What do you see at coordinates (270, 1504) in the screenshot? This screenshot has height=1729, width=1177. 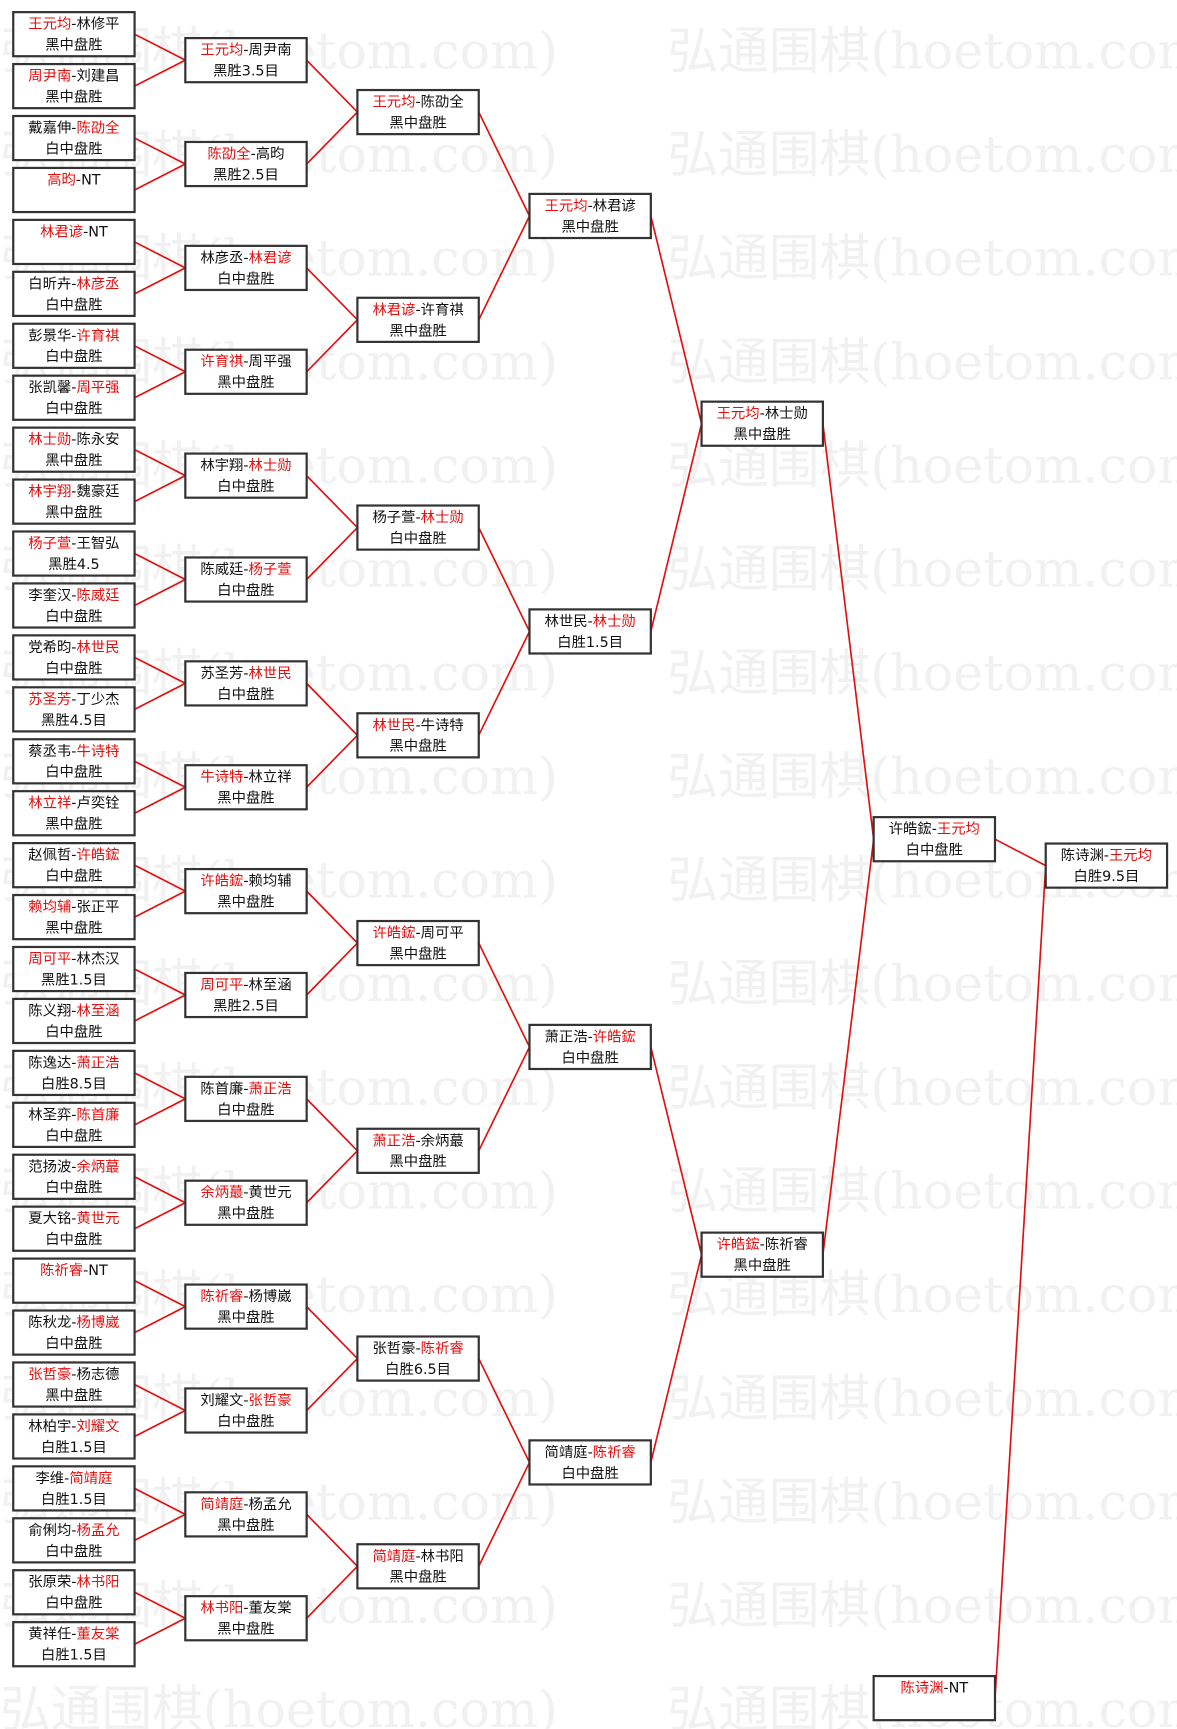 I see `white-player: 杨孟允` at bounding box center [270, 1504].